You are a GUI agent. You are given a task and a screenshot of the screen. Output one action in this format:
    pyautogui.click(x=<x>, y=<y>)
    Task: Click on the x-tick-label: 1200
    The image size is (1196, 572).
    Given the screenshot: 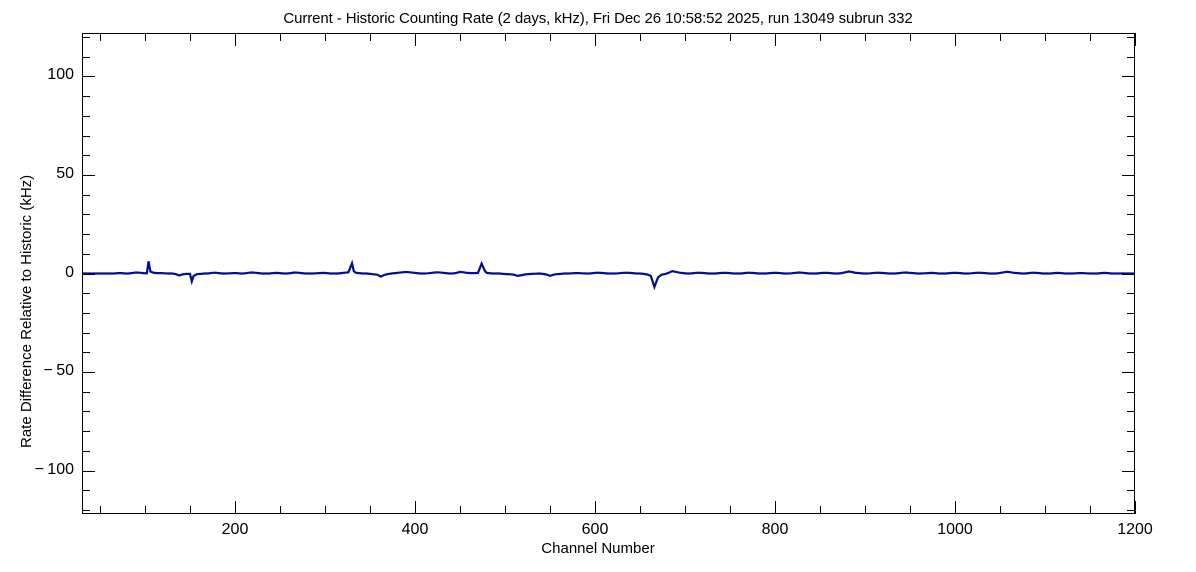 What is the action you would take?
    pyautogui.click(x=1135, y=529)
    